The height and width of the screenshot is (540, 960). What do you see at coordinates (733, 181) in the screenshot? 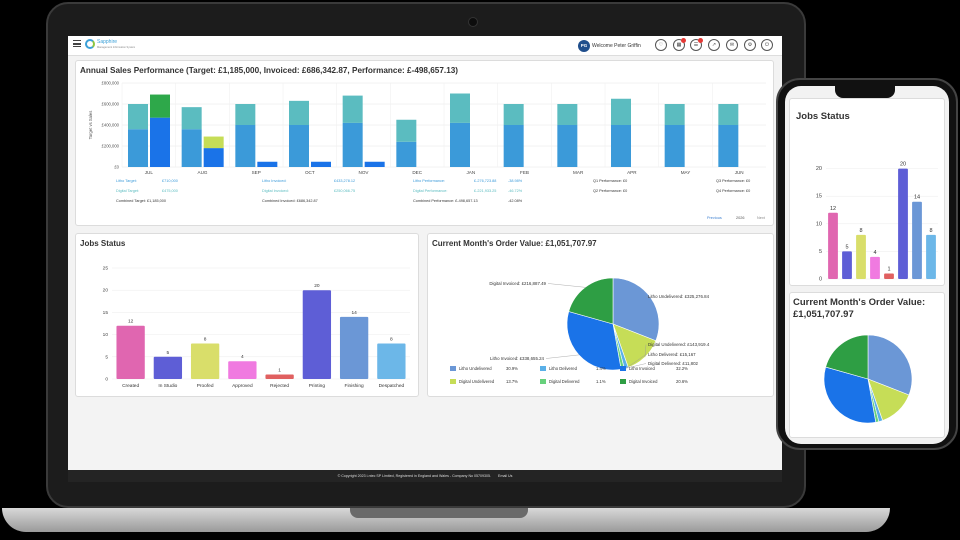
I see `summary-cell: Q3 Performance: £0` at bounding box center [733, 181].